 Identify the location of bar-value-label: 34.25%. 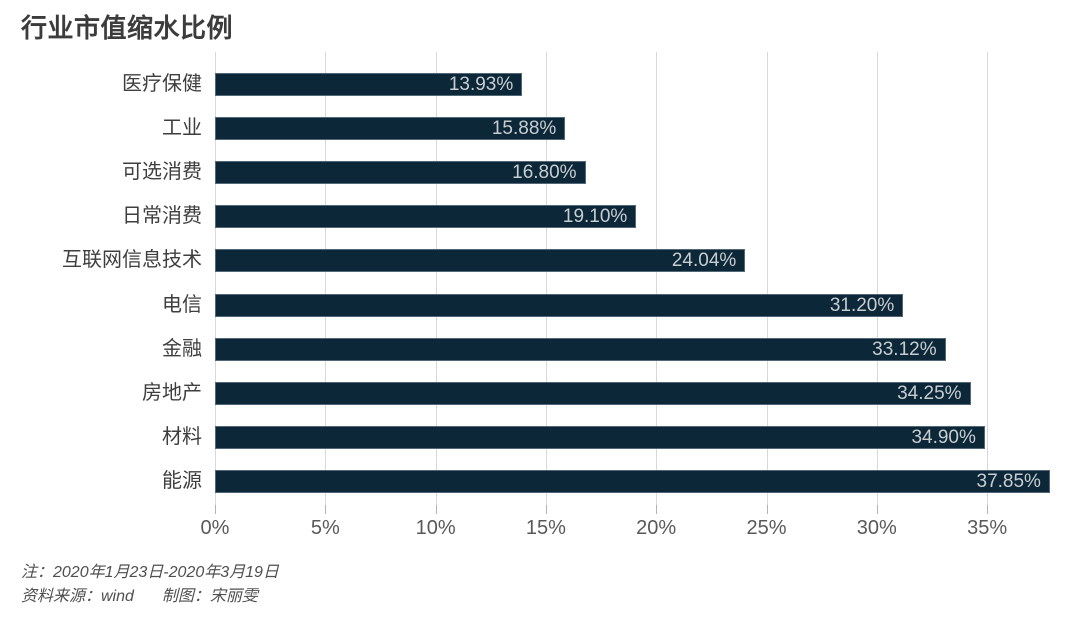
(929, 393).